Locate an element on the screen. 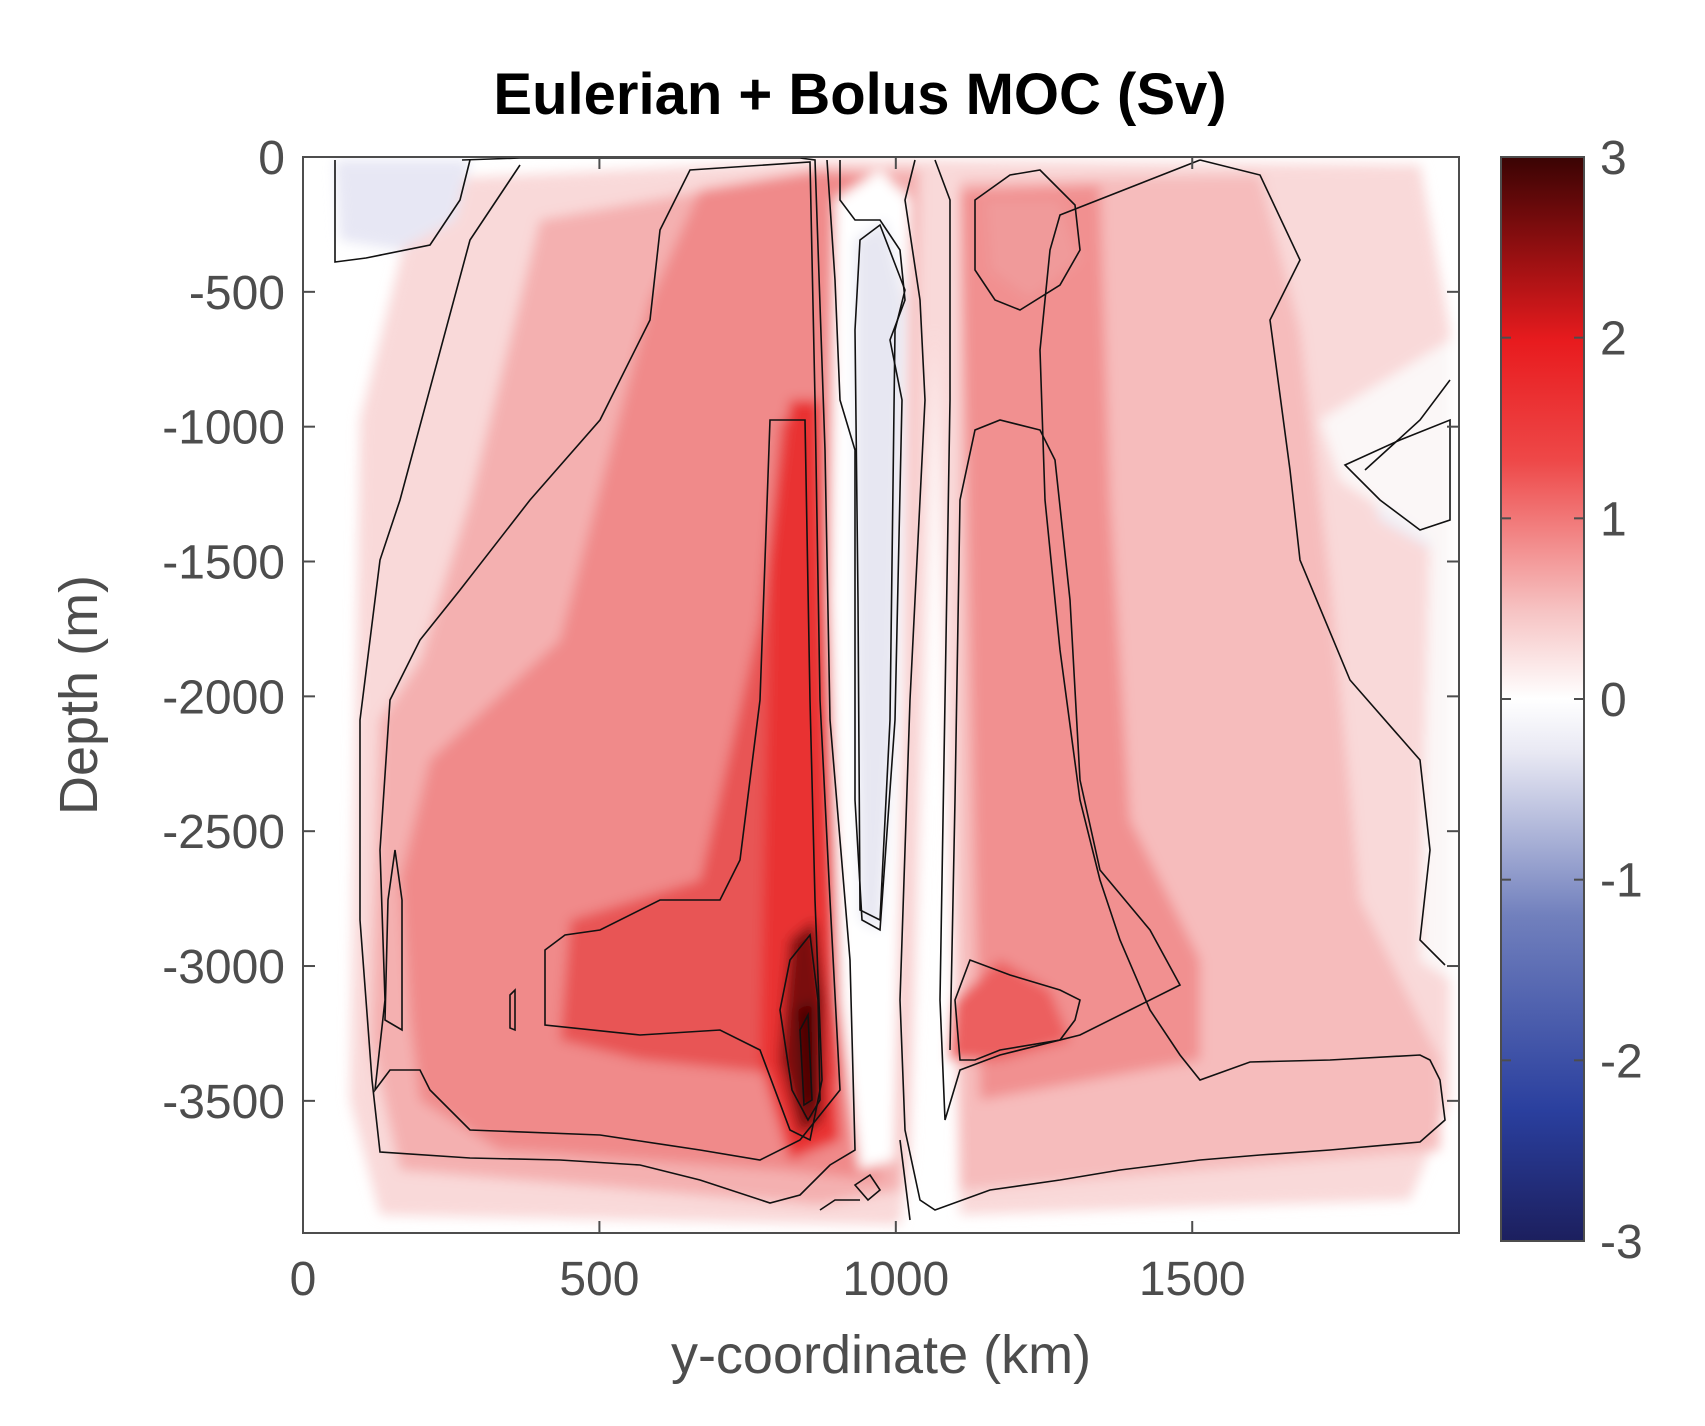  x-tick-label: 1500 is located at coordinates (1192, 1279).